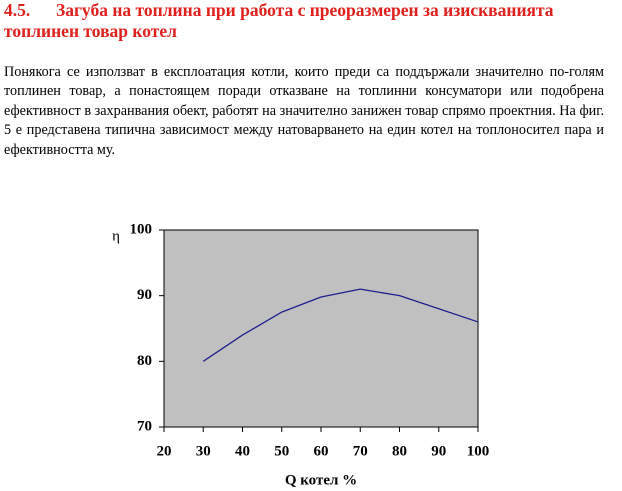  I want to click on x-tick-label: 60, so click(321, 451).